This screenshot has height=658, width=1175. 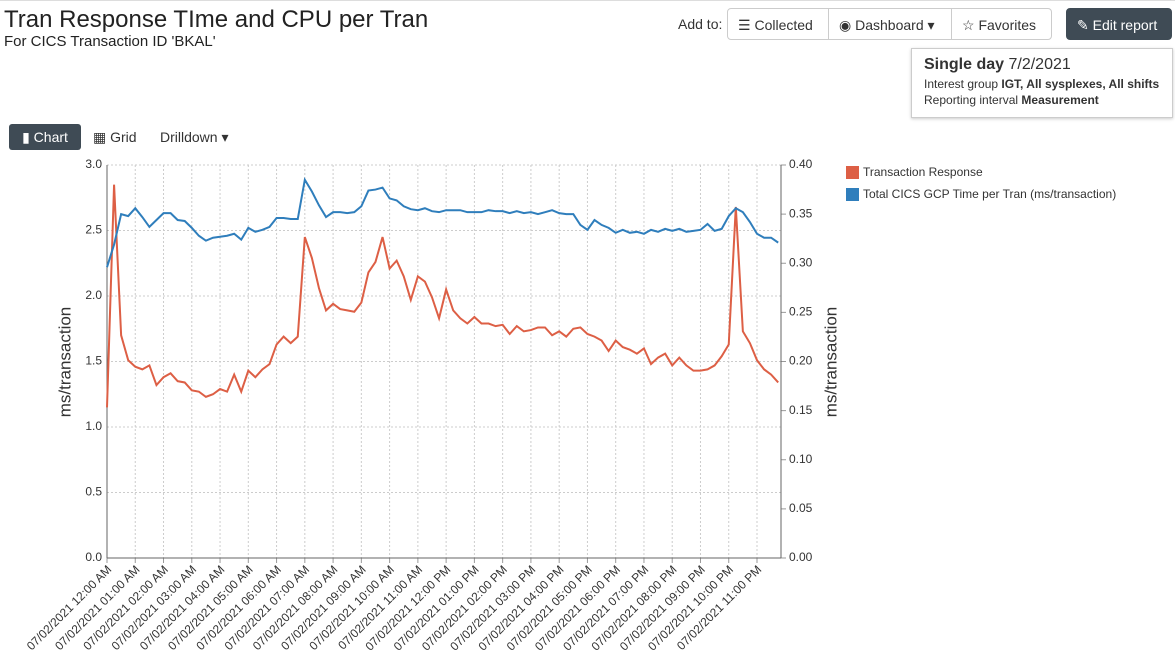 I want to click on chart-tab: ▮ Chart, so click(x=45, y=137).